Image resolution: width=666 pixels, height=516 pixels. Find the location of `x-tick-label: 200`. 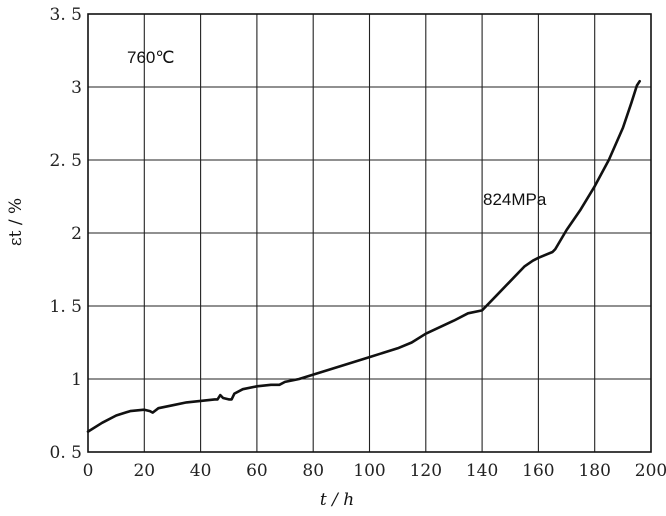

x-tick-label: 200 is located at coordinates (650, 471).